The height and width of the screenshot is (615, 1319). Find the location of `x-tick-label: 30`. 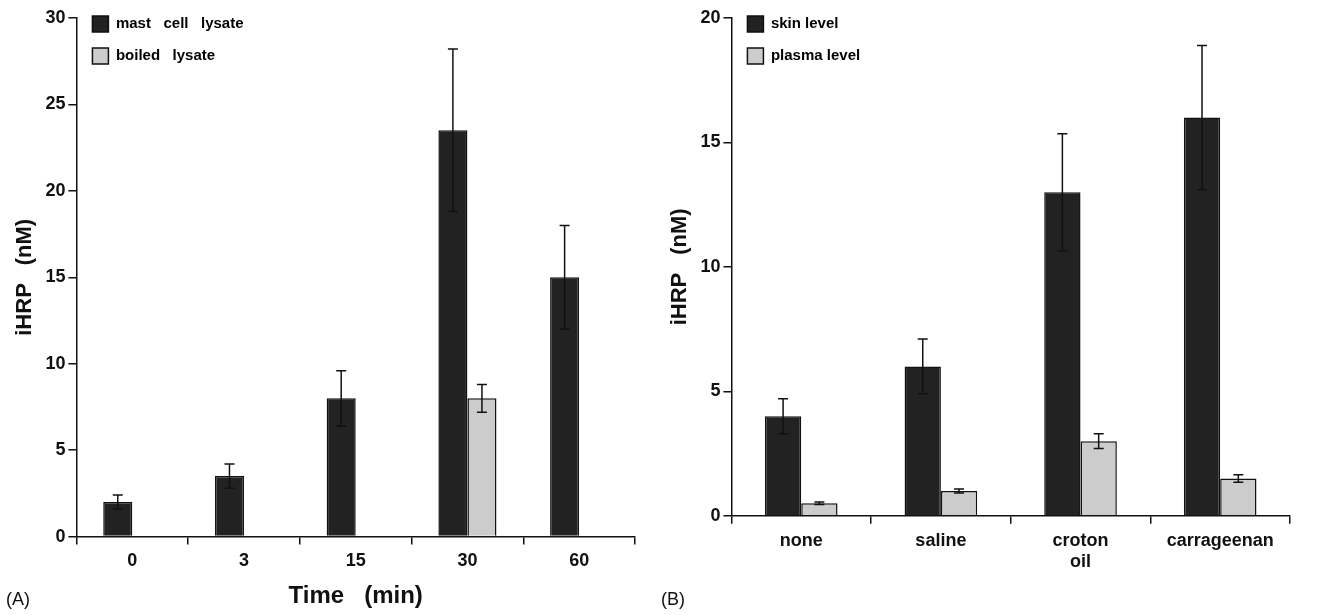

x-tick-label: 30 is located at coordinates (467, 560).